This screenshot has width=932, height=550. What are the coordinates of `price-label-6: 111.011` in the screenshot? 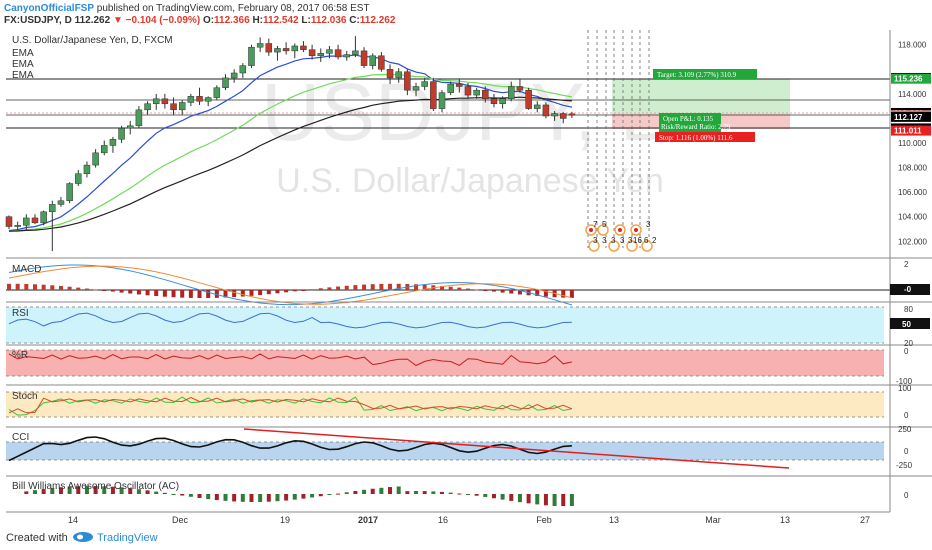 It's located at (908, 131).